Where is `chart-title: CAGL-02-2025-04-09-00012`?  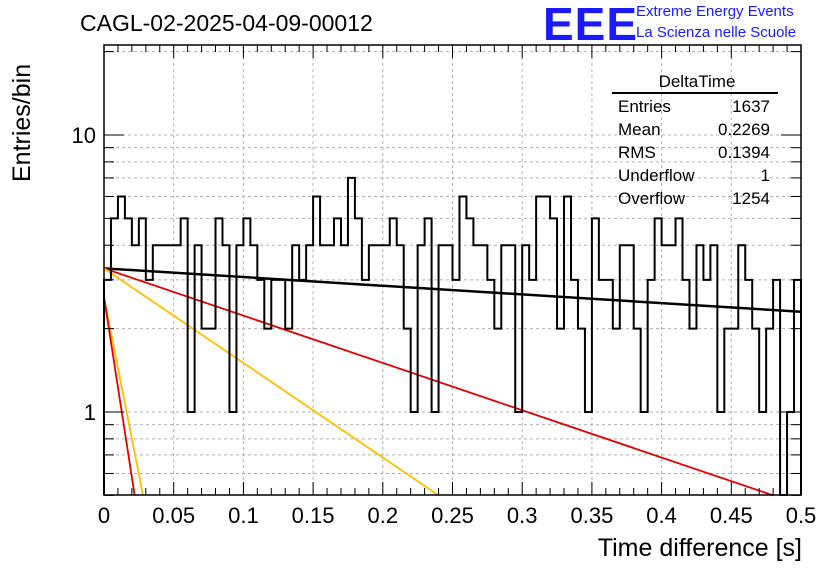 chart-title: CAGL-02-2025-04-09-00012 is located at coordinates (226, 23).